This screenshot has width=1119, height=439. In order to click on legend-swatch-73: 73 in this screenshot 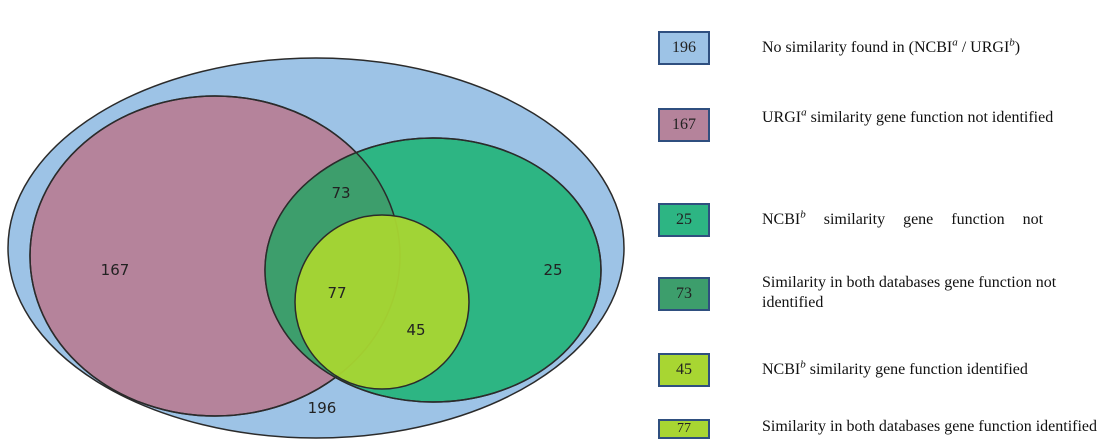, I will do `click(684, 294)`.